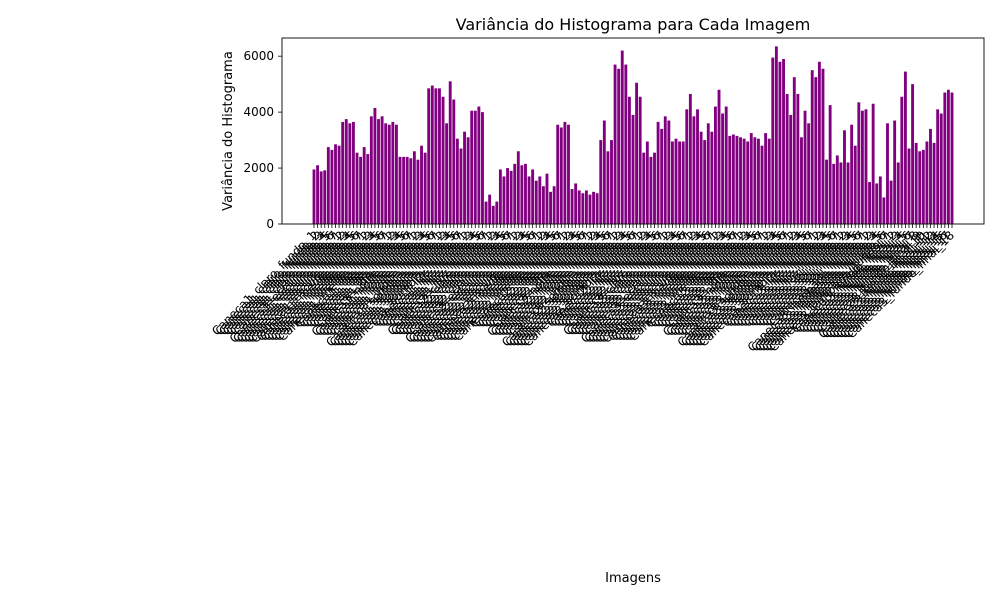 This screenshot has height=600, width=1000. I want to click on y-axis-ticks: 0 2000 4000 6000, so click(262, 140).